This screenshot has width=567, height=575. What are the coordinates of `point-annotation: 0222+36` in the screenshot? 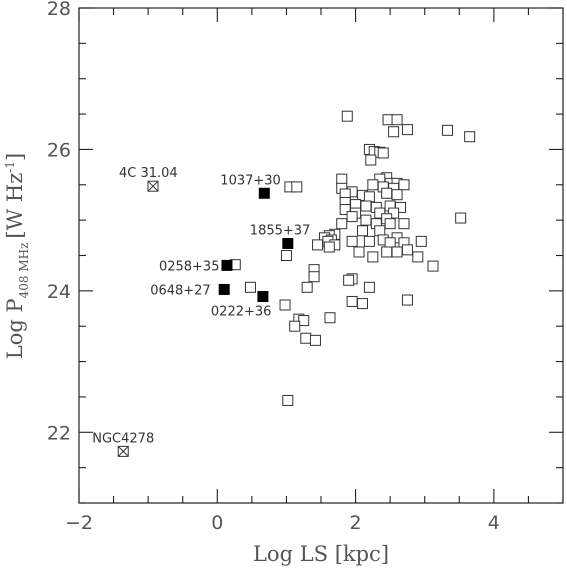 It's located at (241, 312).